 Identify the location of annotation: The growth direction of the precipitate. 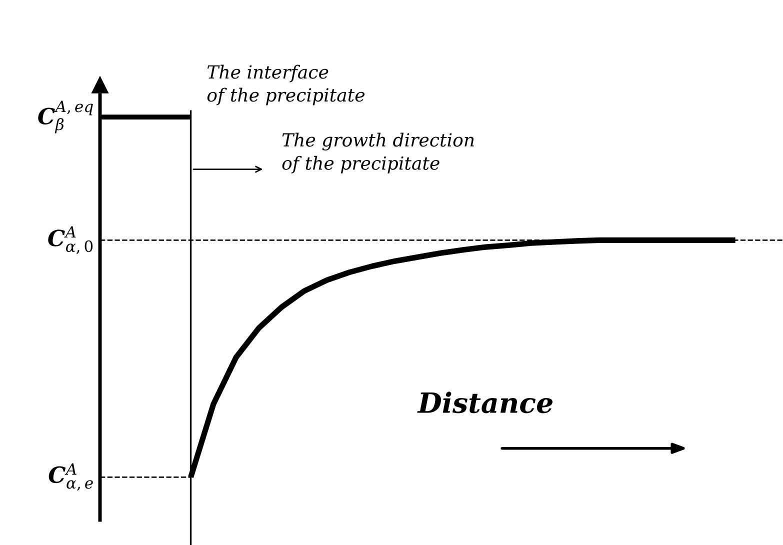
(378, 153).